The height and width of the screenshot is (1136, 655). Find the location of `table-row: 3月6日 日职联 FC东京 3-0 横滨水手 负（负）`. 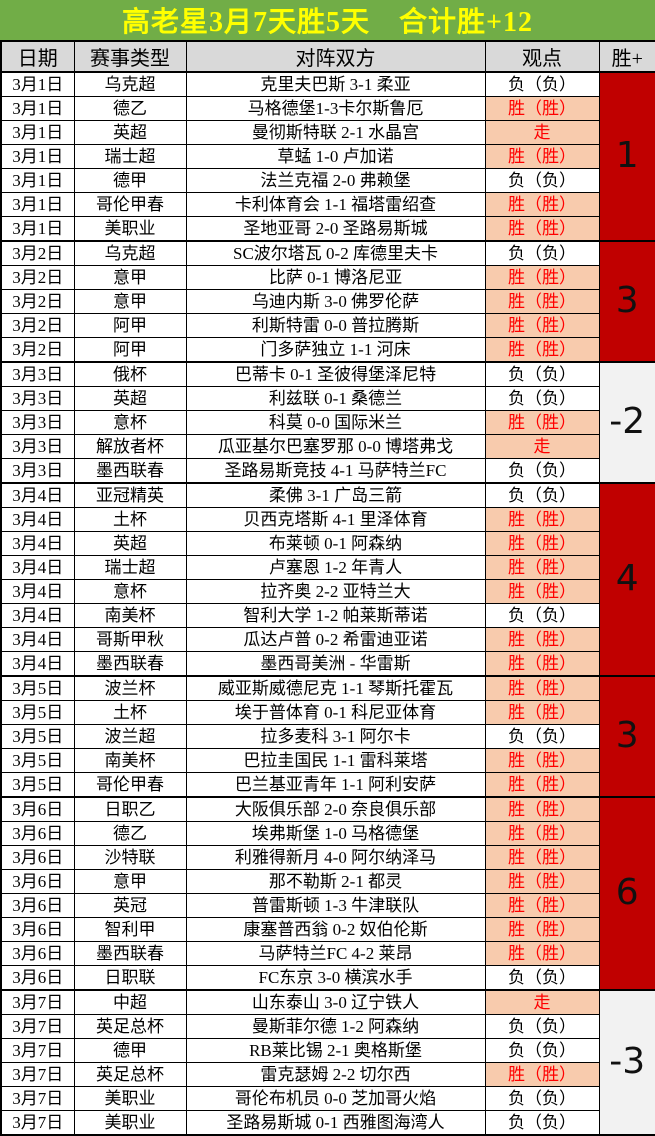

table-row: 3月6日 日职联 FC东京 3-0 横滨水手 负（负） is located at coordinates (327, 977).